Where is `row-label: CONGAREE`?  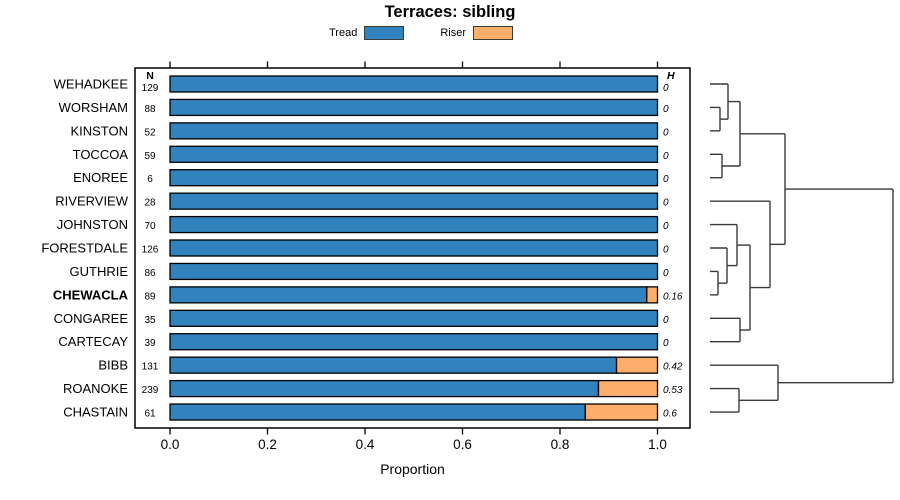
row-label: CONGAREE is located at coordinates (91, 318).